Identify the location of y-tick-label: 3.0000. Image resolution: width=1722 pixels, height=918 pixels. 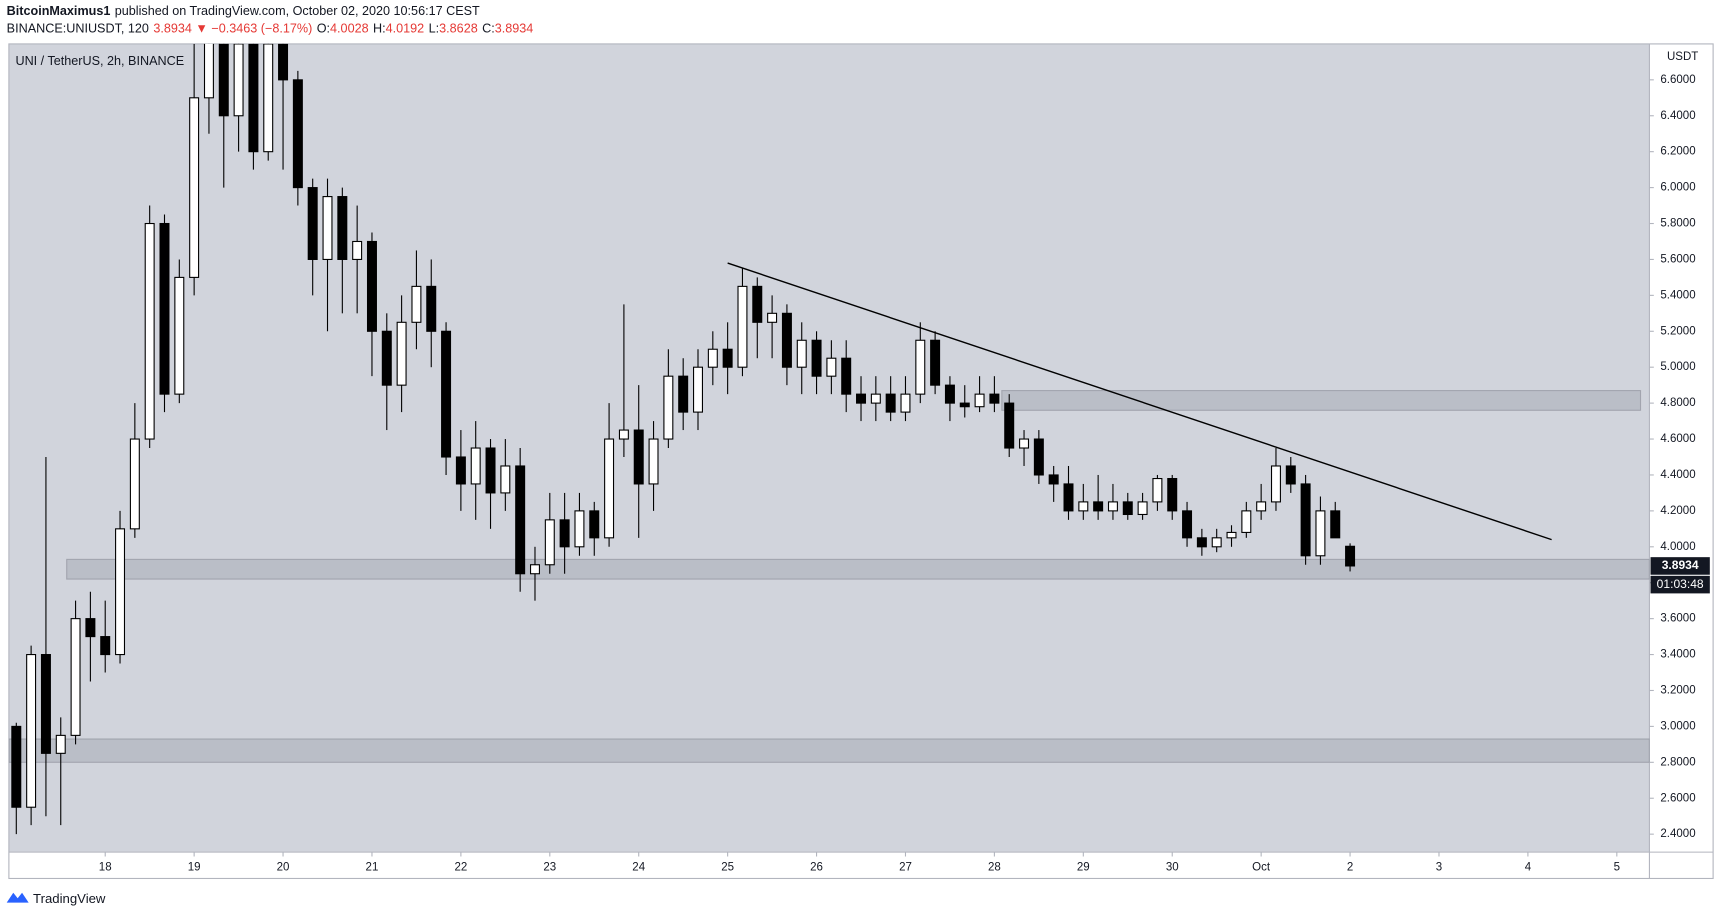
(1677, 726).